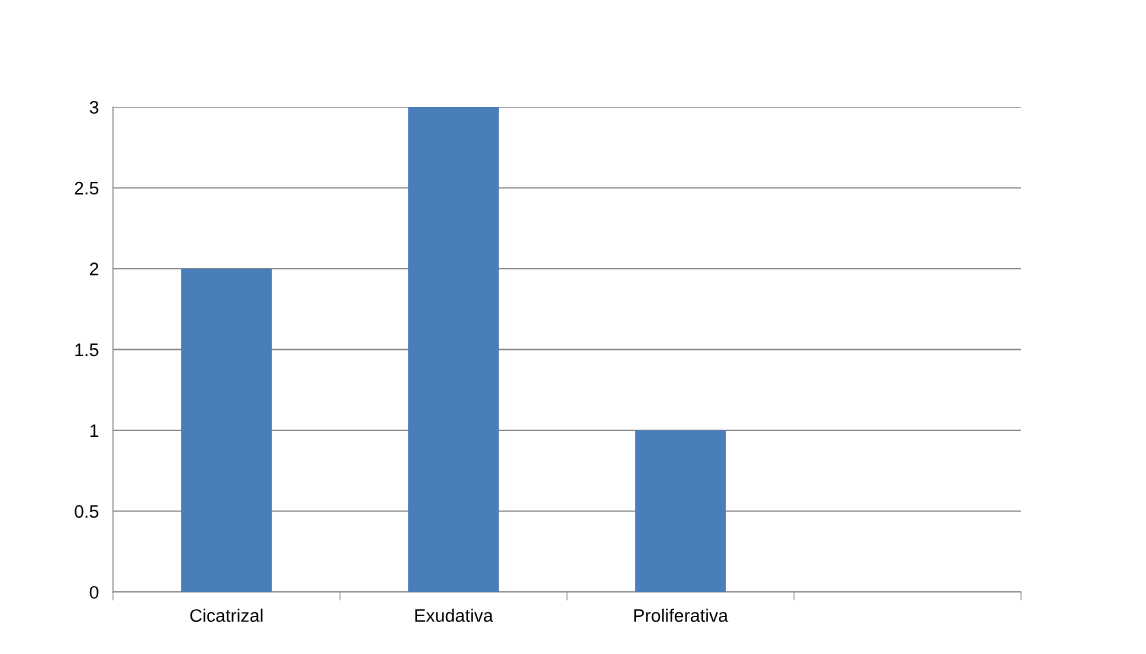 The width and height of the screenshot is (1146, 654). I want to click on y-tick-label: 3, so click(94, 107).